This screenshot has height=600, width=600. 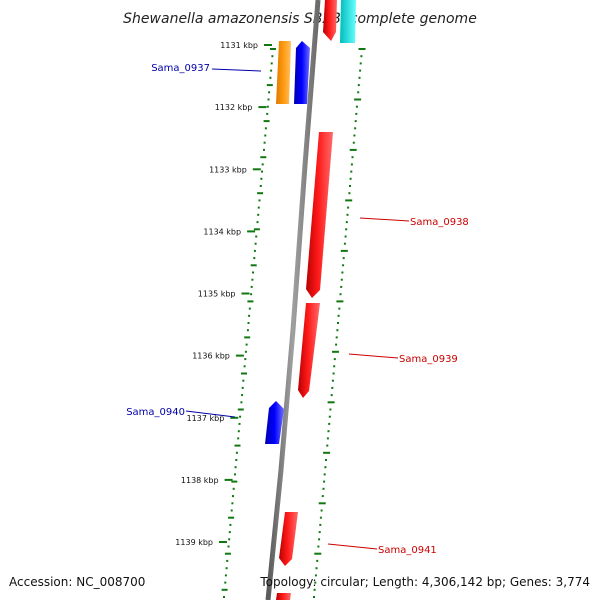 What do you see at coordinates (428, 359) in the screenshot?
I see `gene-label-sama-0939: Sama_0939` at bounding box center [428, 359].